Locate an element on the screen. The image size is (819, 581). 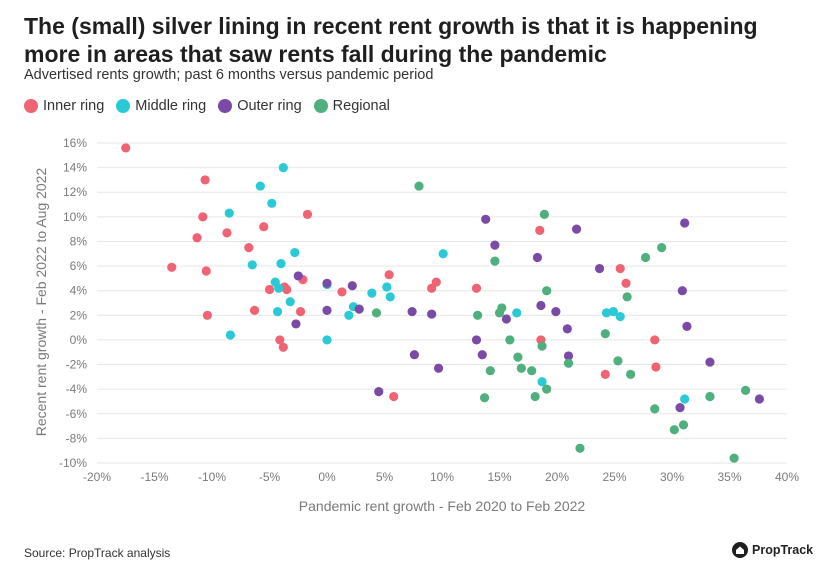
legend-item-regional: Regional is located at coordinates (351, 106).